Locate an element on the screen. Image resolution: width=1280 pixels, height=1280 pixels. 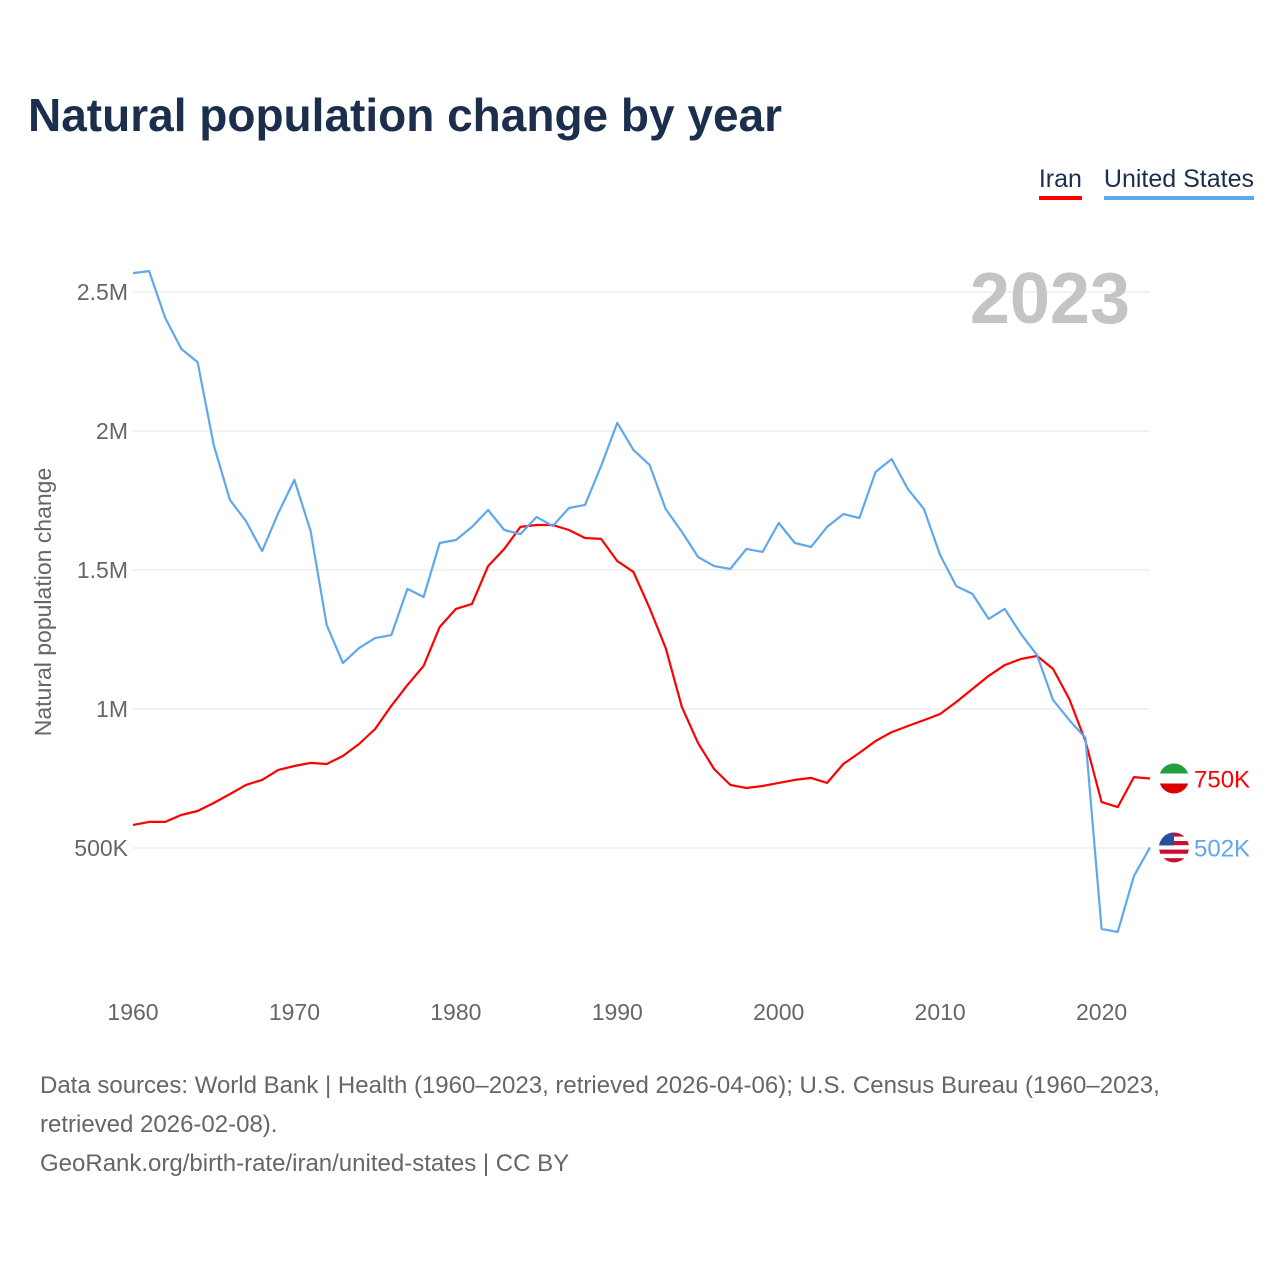
year-overlay: 2023 is located at coordinates (1050, 299).